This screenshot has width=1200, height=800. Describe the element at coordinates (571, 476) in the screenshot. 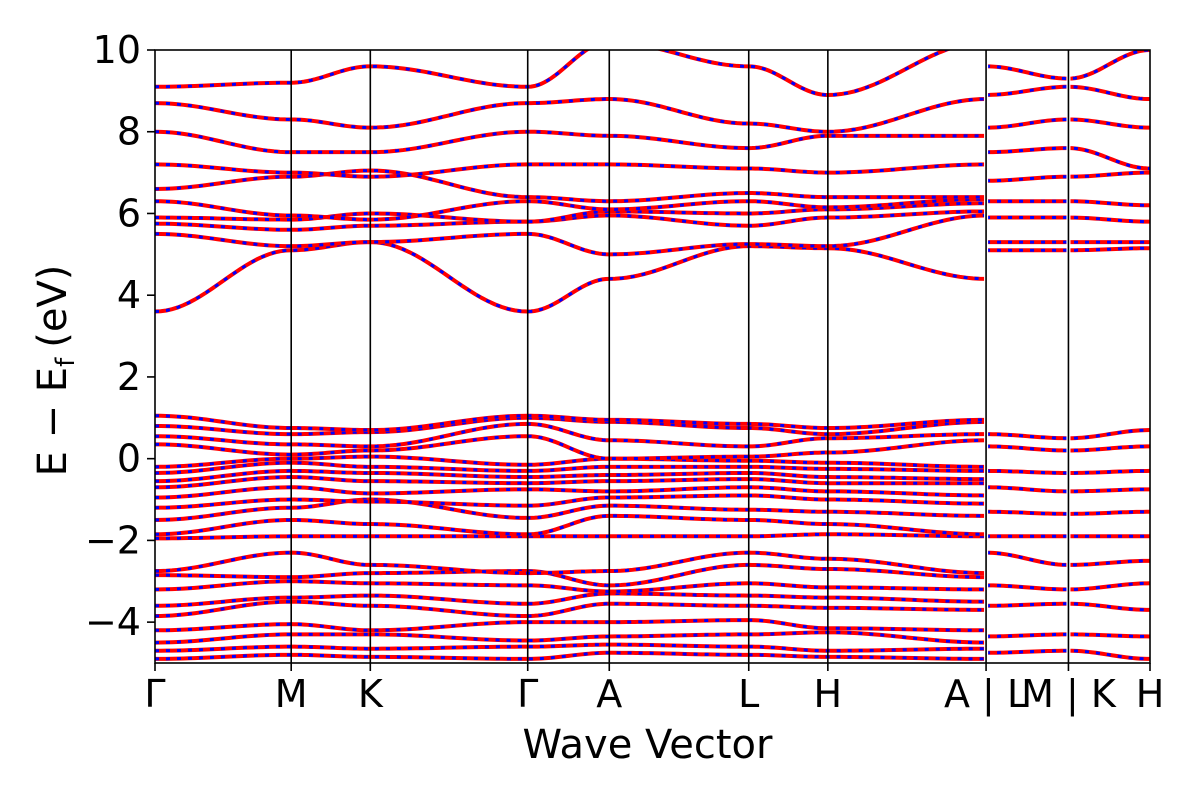

I see `band-15-dashed` at that location.